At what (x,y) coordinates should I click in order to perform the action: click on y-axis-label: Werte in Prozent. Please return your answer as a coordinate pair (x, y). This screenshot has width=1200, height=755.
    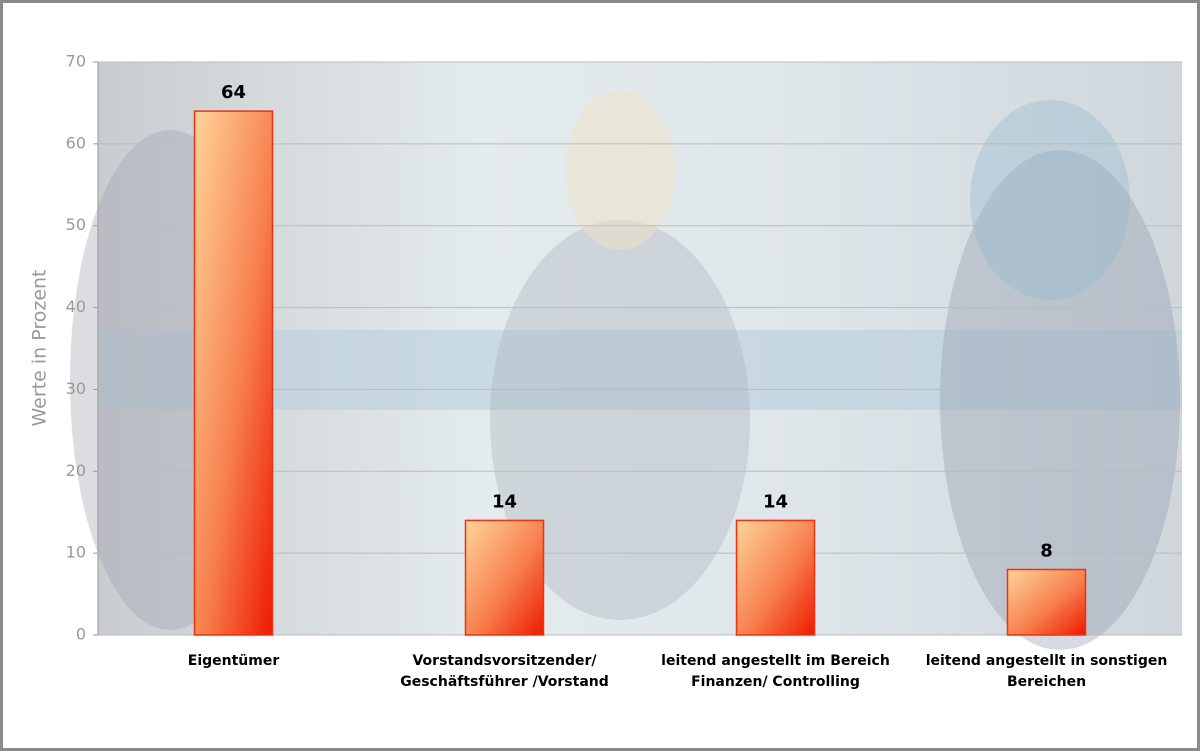
    Looking at the image, I should click on (40, 347).